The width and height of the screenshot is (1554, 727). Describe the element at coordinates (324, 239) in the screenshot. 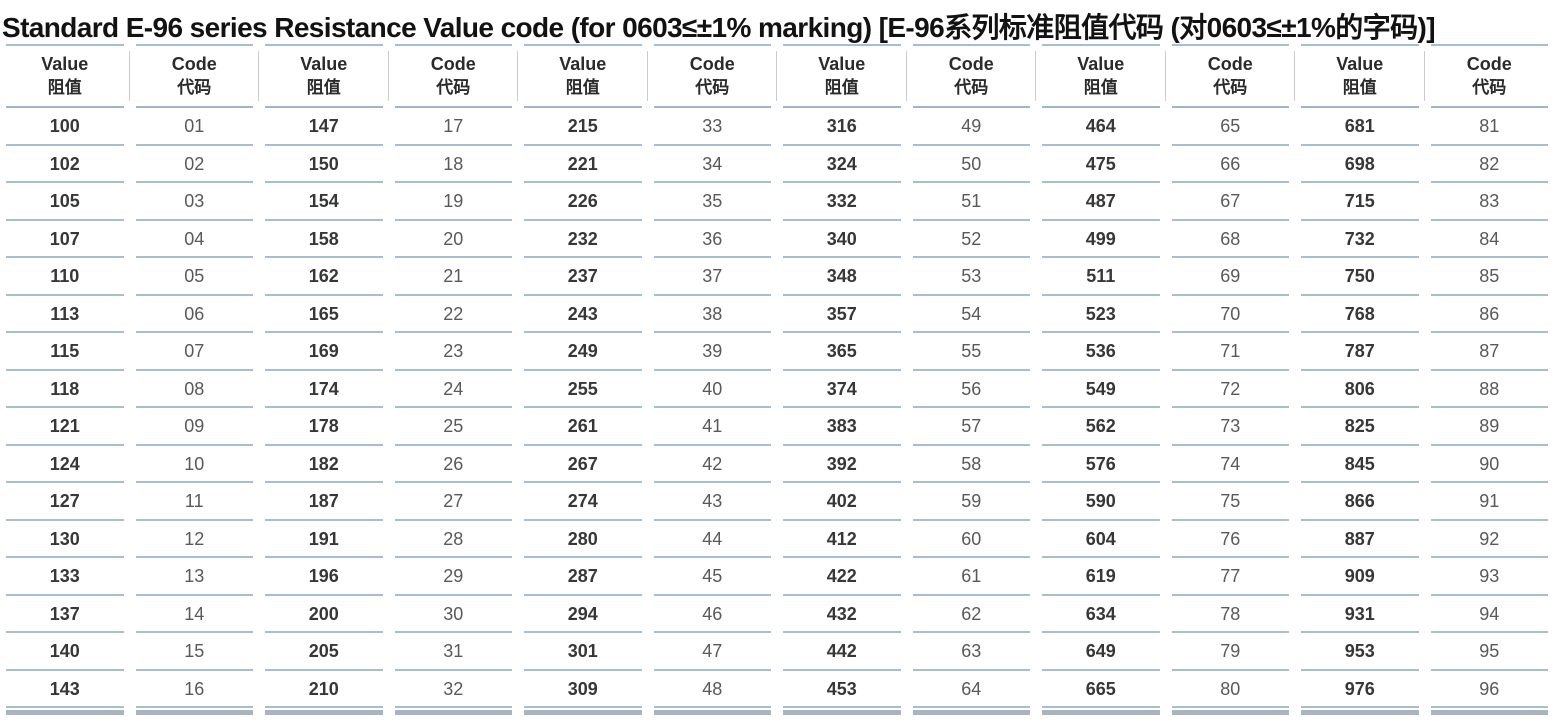

I see `value-cell: 158` at that location.